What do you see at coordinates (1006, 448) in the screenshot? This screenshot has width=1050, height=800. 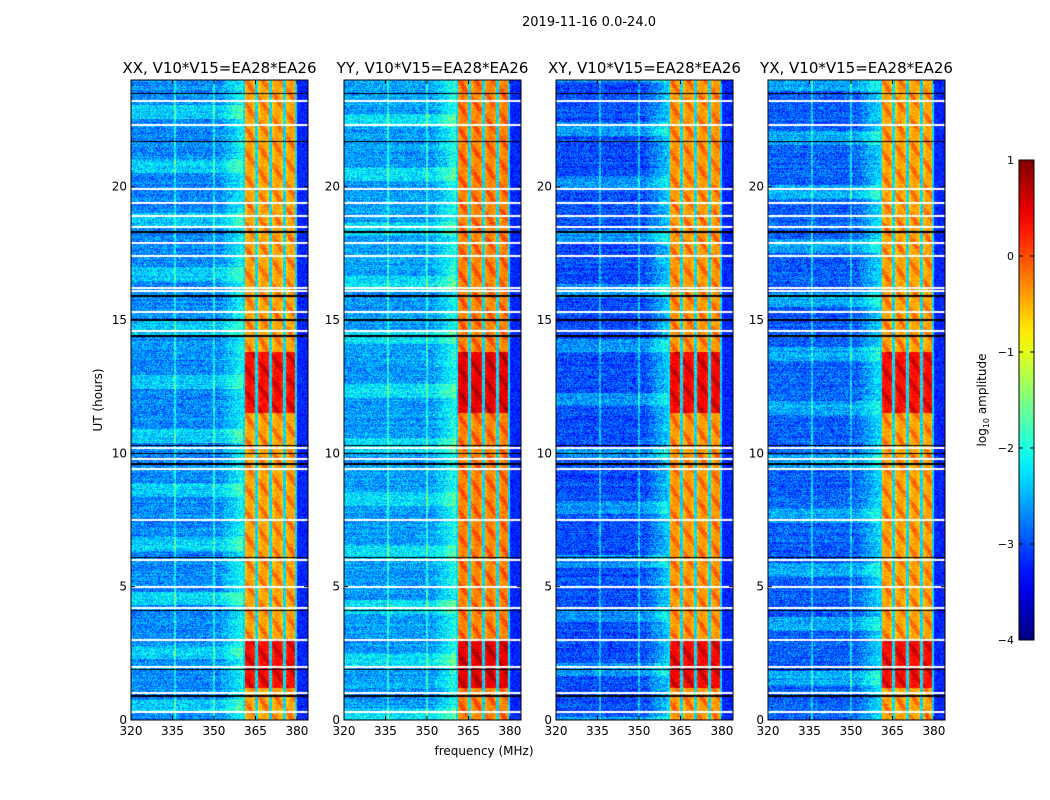 I see `colorbar-tick-label: −2` at bounding box center [1006, 448].